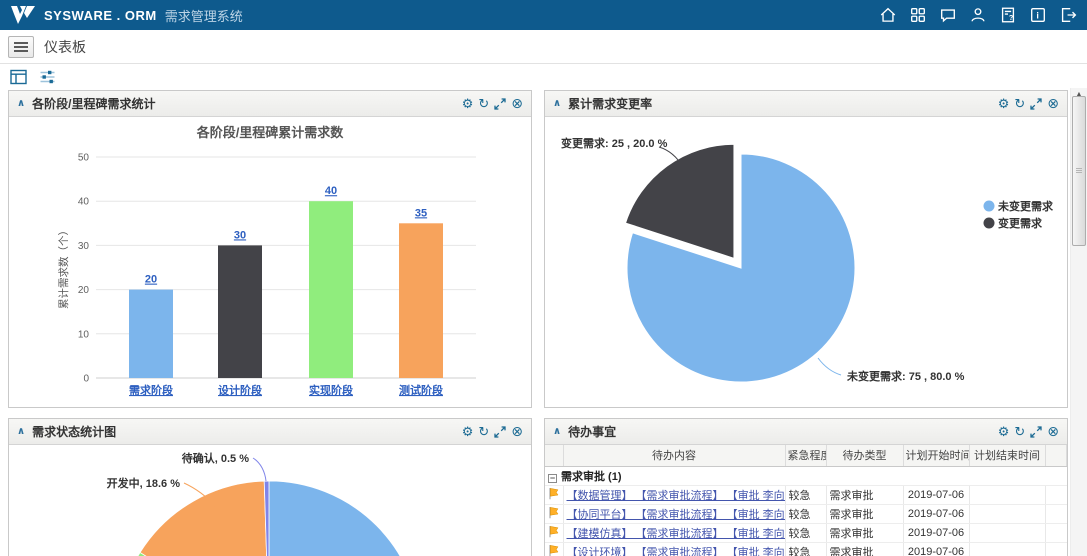 This screenshot has height=556, width=1087. I want to click on scroll-up-arrow: ▲, so click(1079, 94).